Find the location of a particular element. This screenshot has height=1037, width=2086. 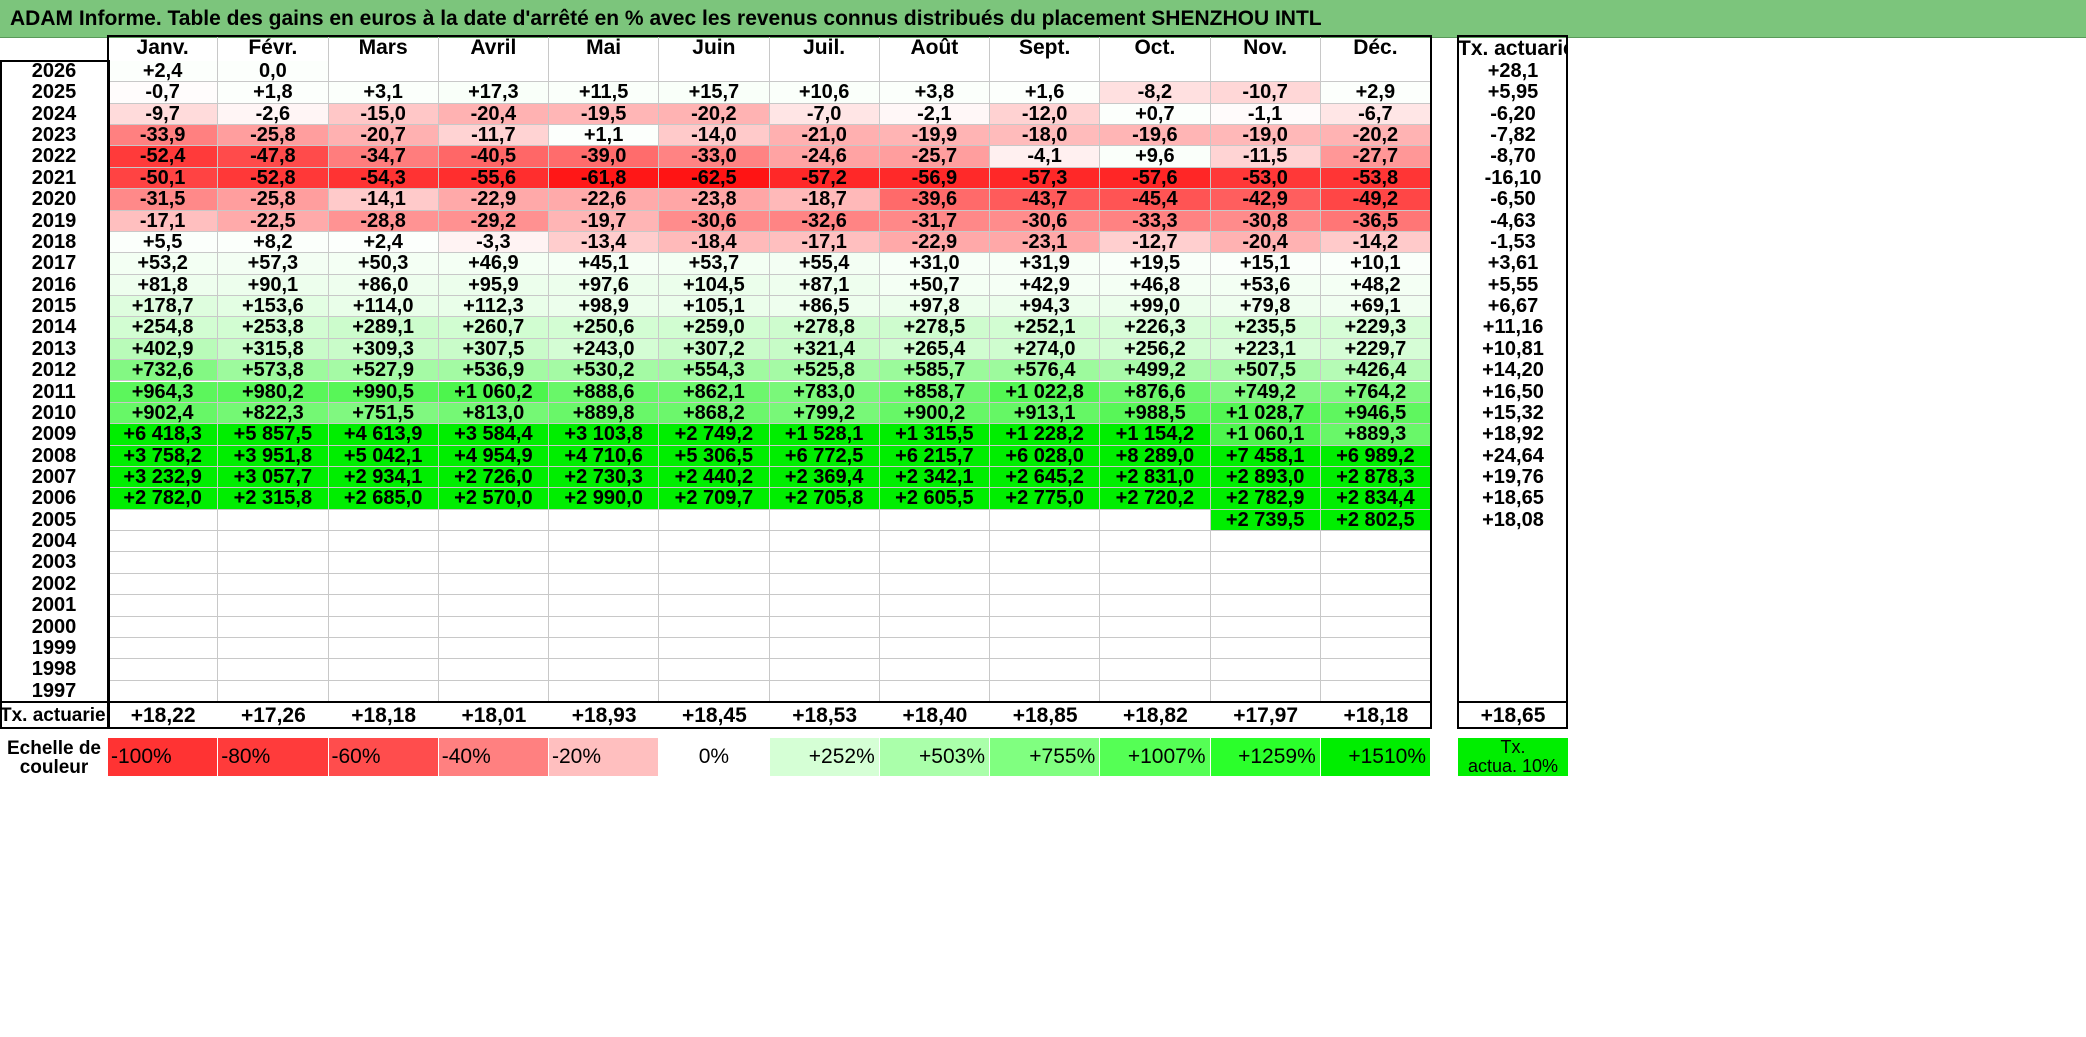

scale-tx-line2: actua. 10% is located at coordinates (1513, 766).